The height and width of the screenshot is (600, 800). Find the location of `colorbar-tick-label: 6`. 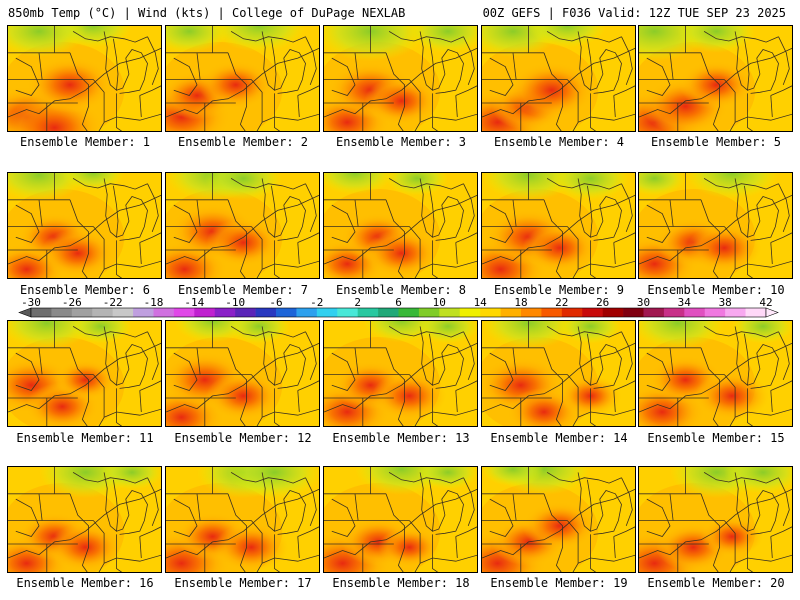

colorbar-tick-label: 6 is located at coordinates (398, 302).